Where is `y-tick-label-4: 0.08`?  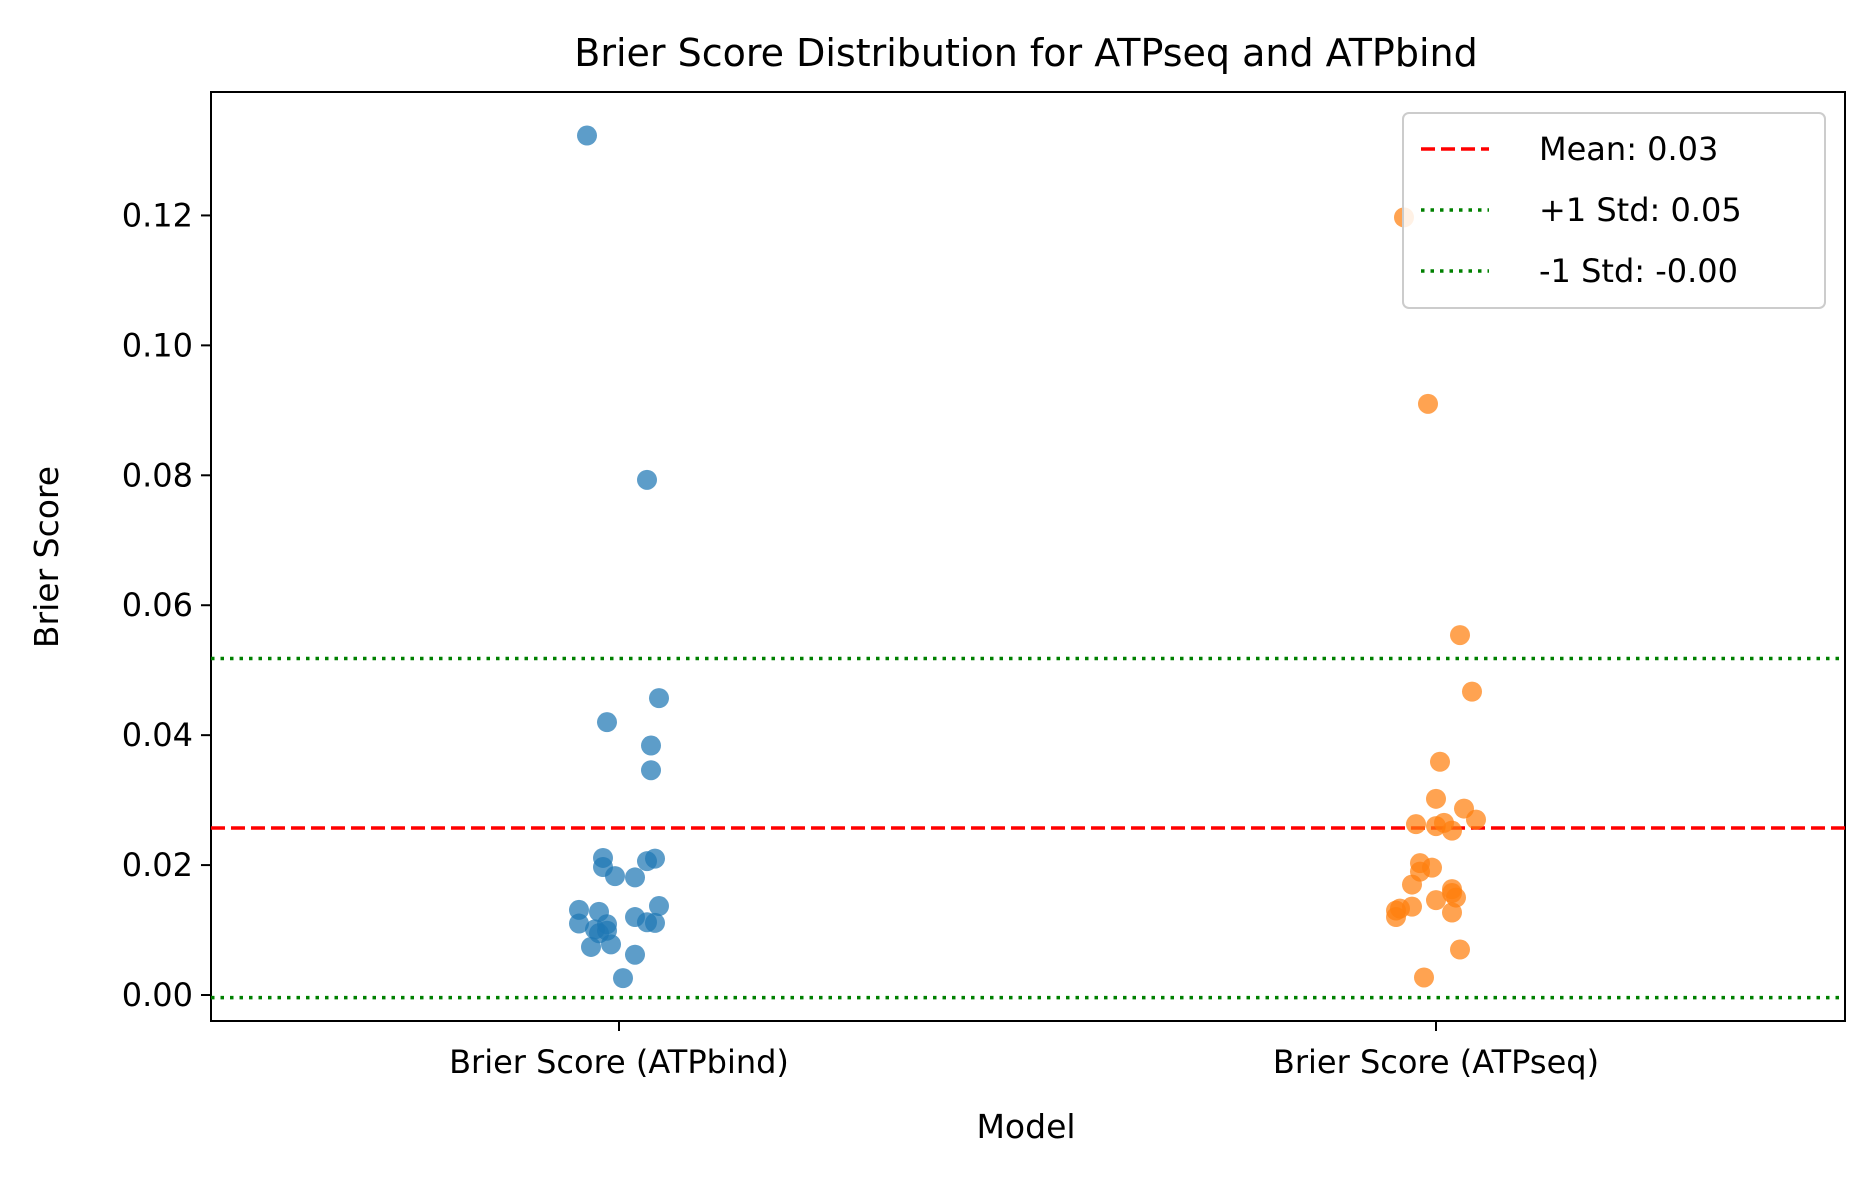 y-tick-label-4: 0.08 is located at coordinates (157, 475).